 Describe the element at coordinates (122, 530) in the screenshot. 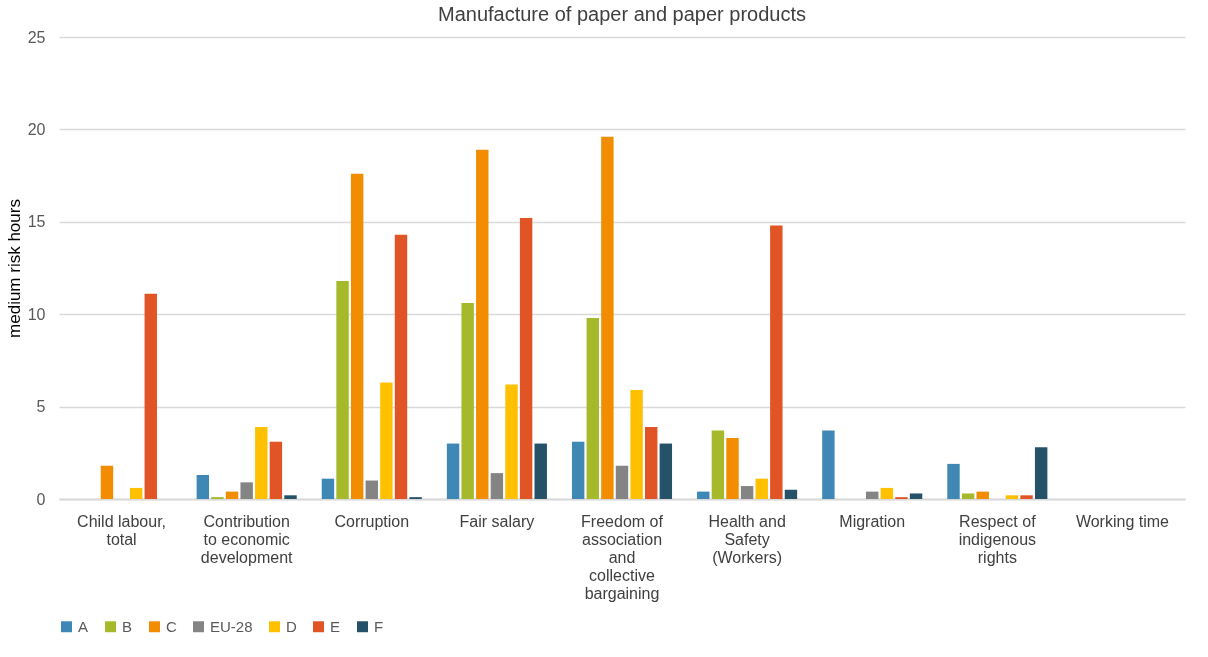

I see `x-tick-label: Child labour, total` at that location.